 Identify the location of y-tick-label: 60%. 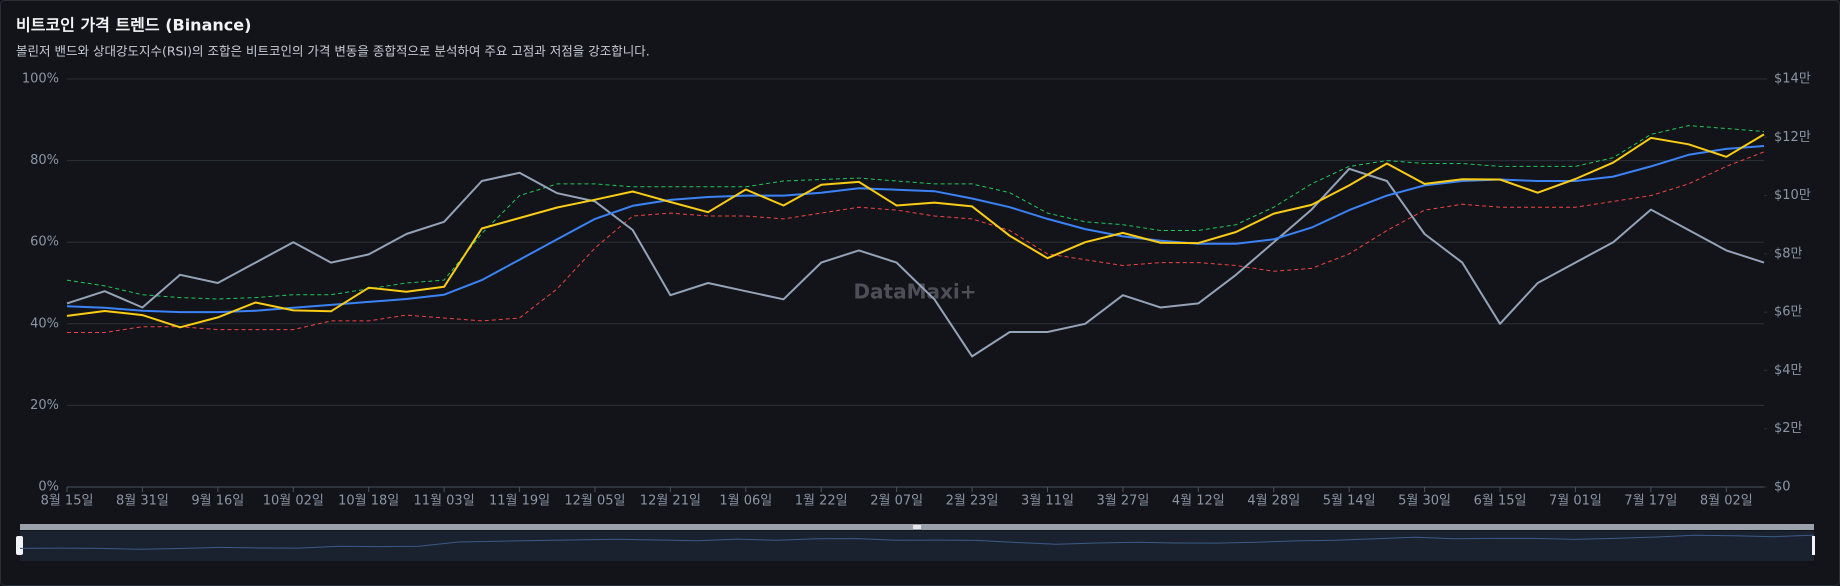
(44, 242).